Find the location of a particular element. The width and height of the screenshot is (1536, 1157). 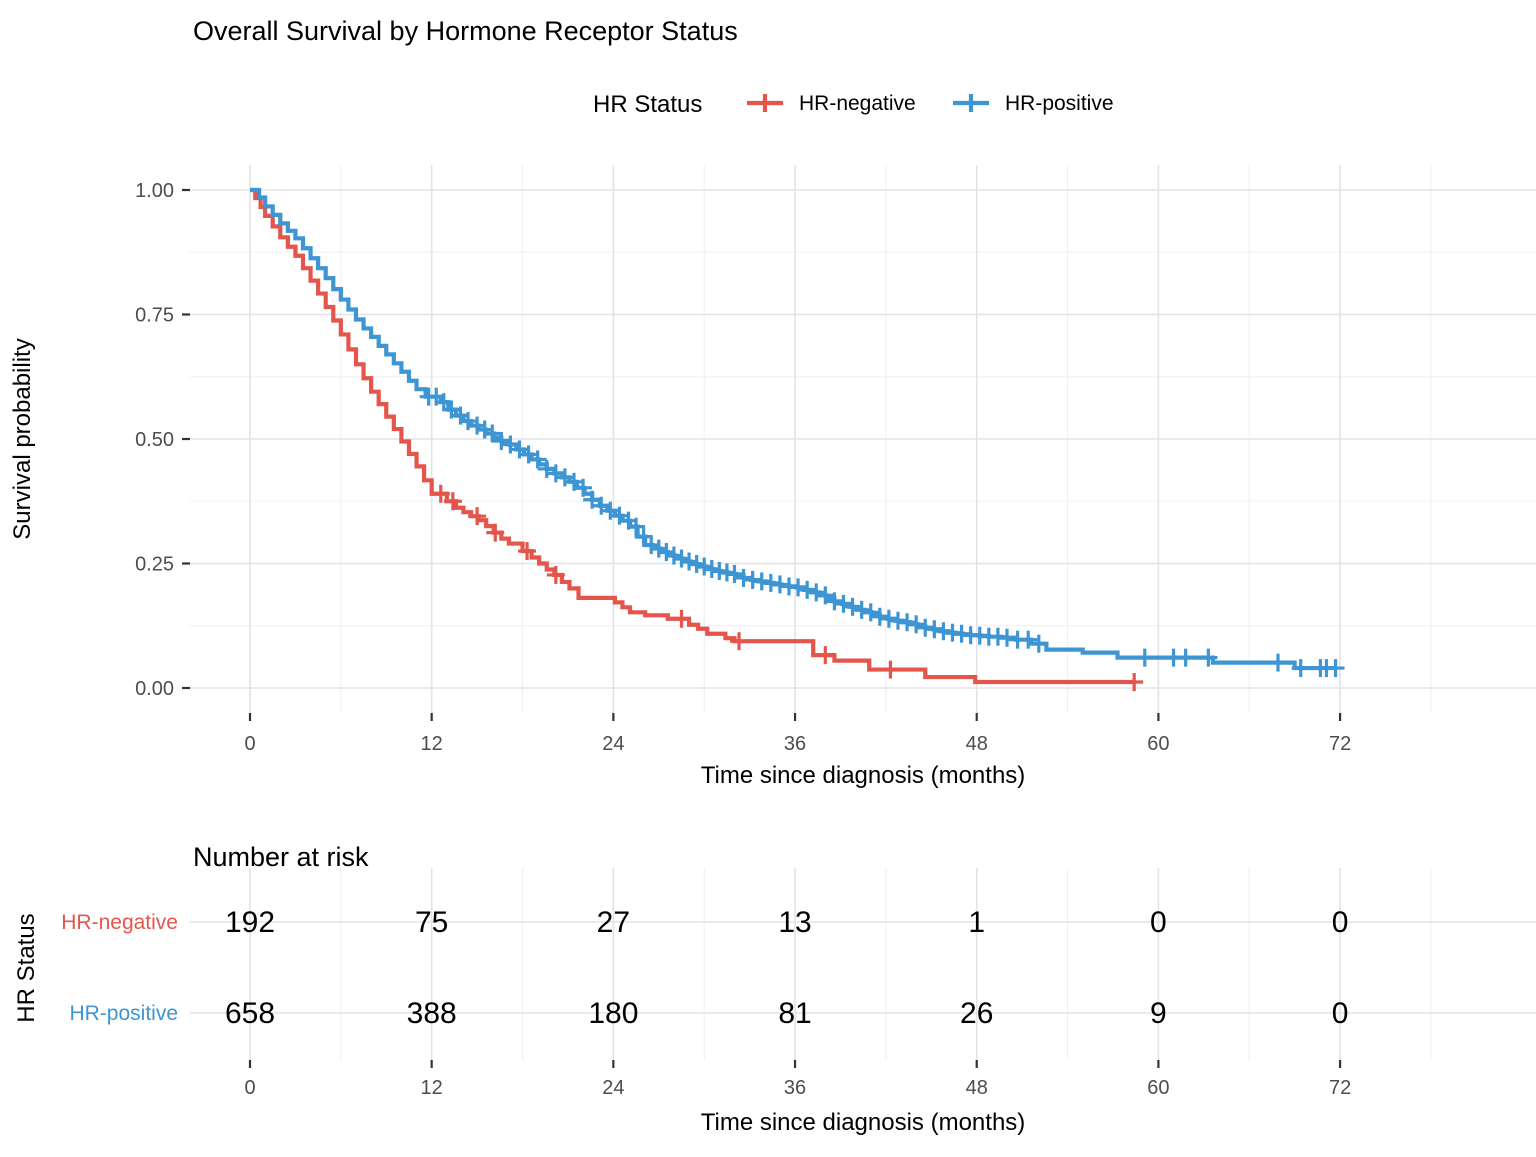

y-tick-label: 0.00 is located at coordinates (154, 689).